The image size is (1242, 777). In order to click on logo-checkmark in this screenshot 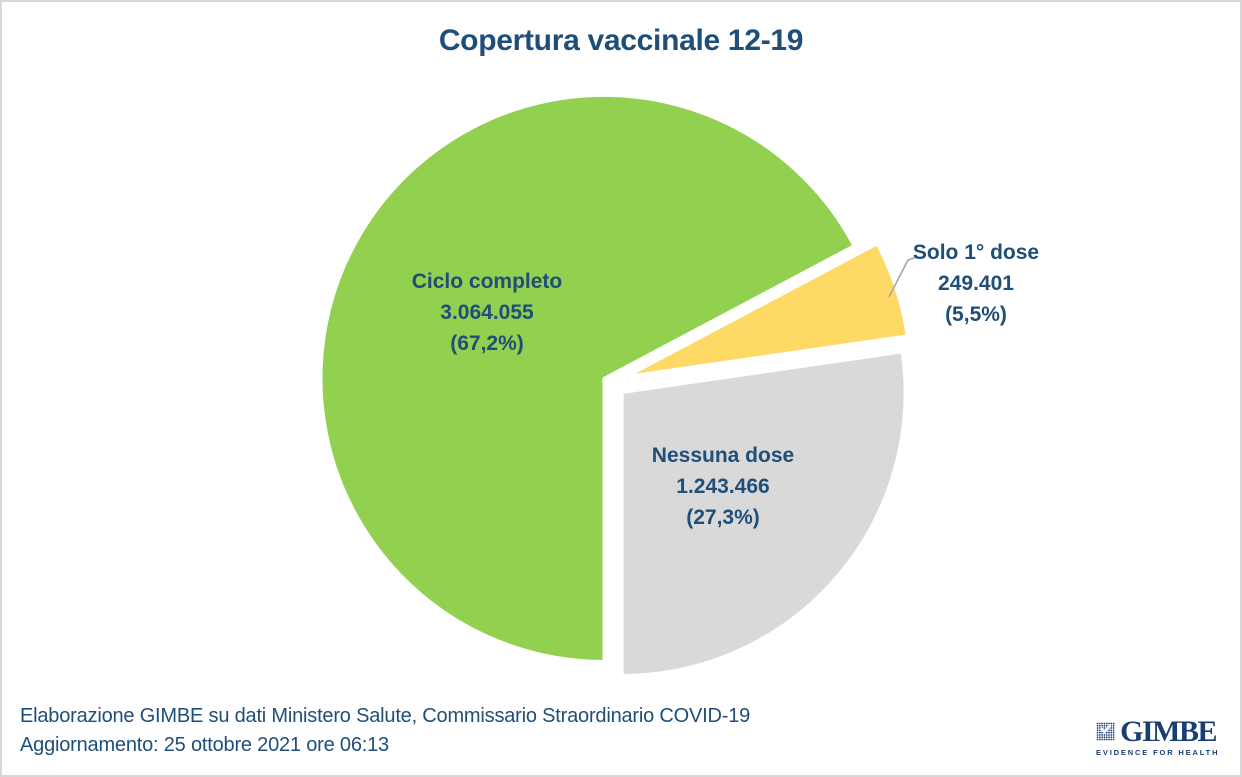, I will do `click(1105, 729)`.